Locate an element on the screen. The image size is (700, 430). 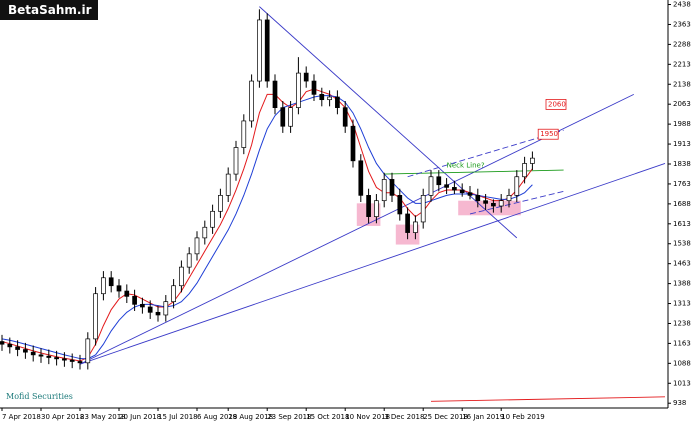
y-tick-label: 2363 is located at coordinates (682, 24).